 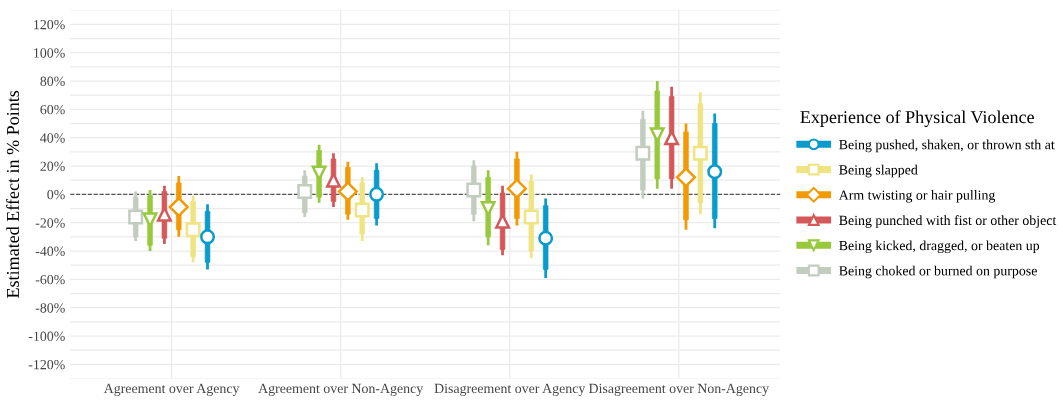 What do you see at coordinates (56, 194) in the screenshot?
I see `y-tick-label: 0%` at bounding box center [56, 194].